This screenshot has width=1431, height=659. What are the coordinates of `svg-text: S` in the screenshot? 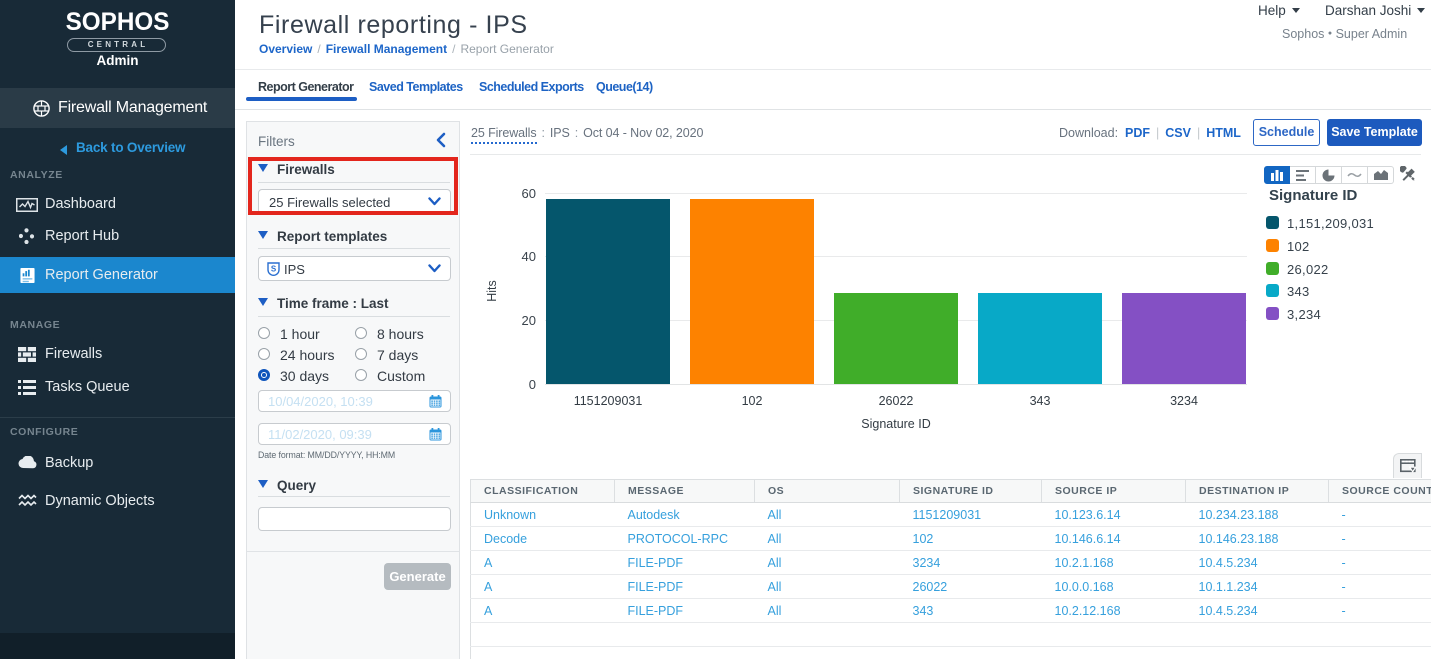 It's located at (274, 269).